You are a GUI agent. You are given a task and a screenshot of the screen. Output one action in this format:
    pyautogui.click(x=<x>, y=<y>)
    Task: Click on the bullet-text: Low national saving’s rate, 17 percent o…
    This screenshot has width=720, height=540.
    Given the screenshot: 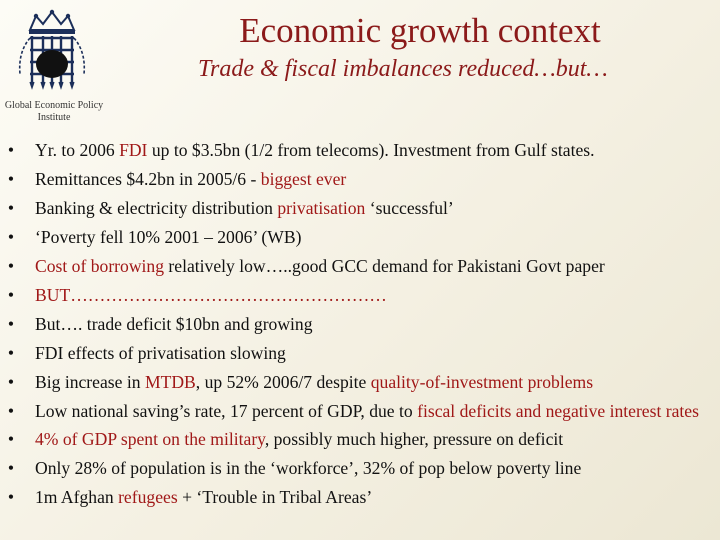 What is the action you would take?
    pyautogui.click(x=226, y=411)
    